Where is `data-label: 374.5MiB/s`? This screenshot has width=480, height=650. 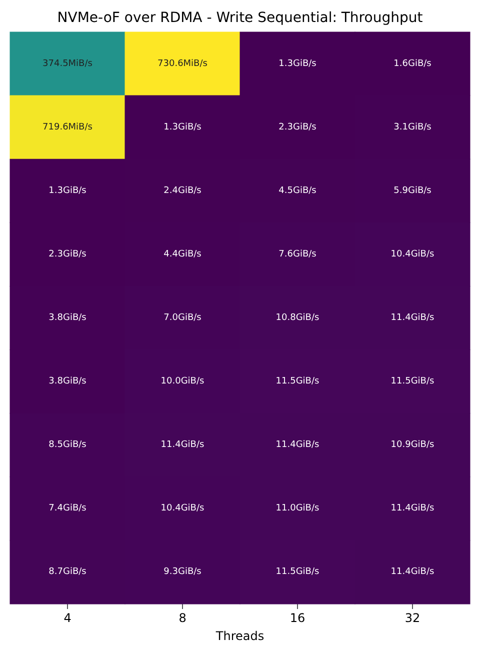 data-label: 374.5MiB/s is located at coordinates (67, 63).